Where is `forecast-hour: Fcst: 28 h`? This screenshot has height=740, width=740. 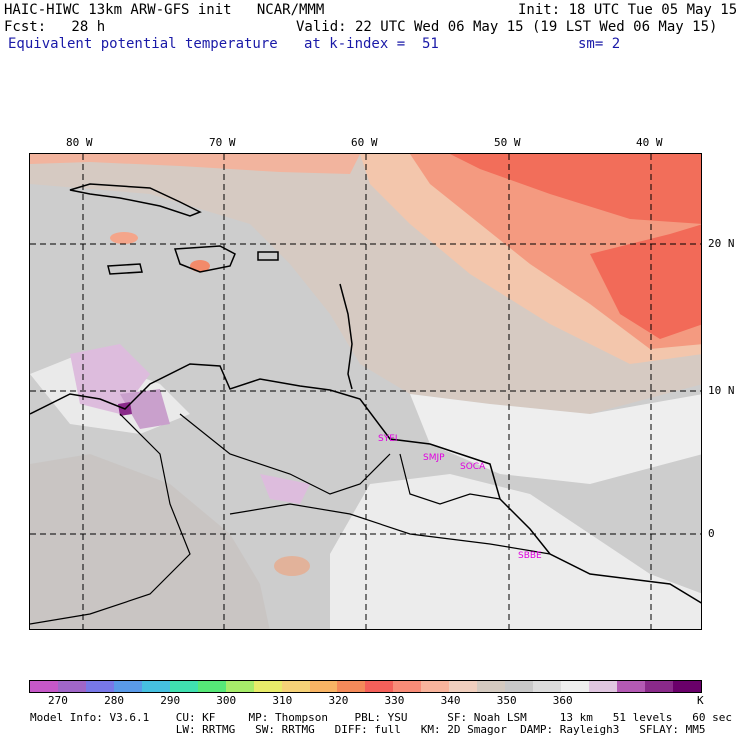 forecast-hour: Fcst: 28 h is located at coordinates (55, 27).